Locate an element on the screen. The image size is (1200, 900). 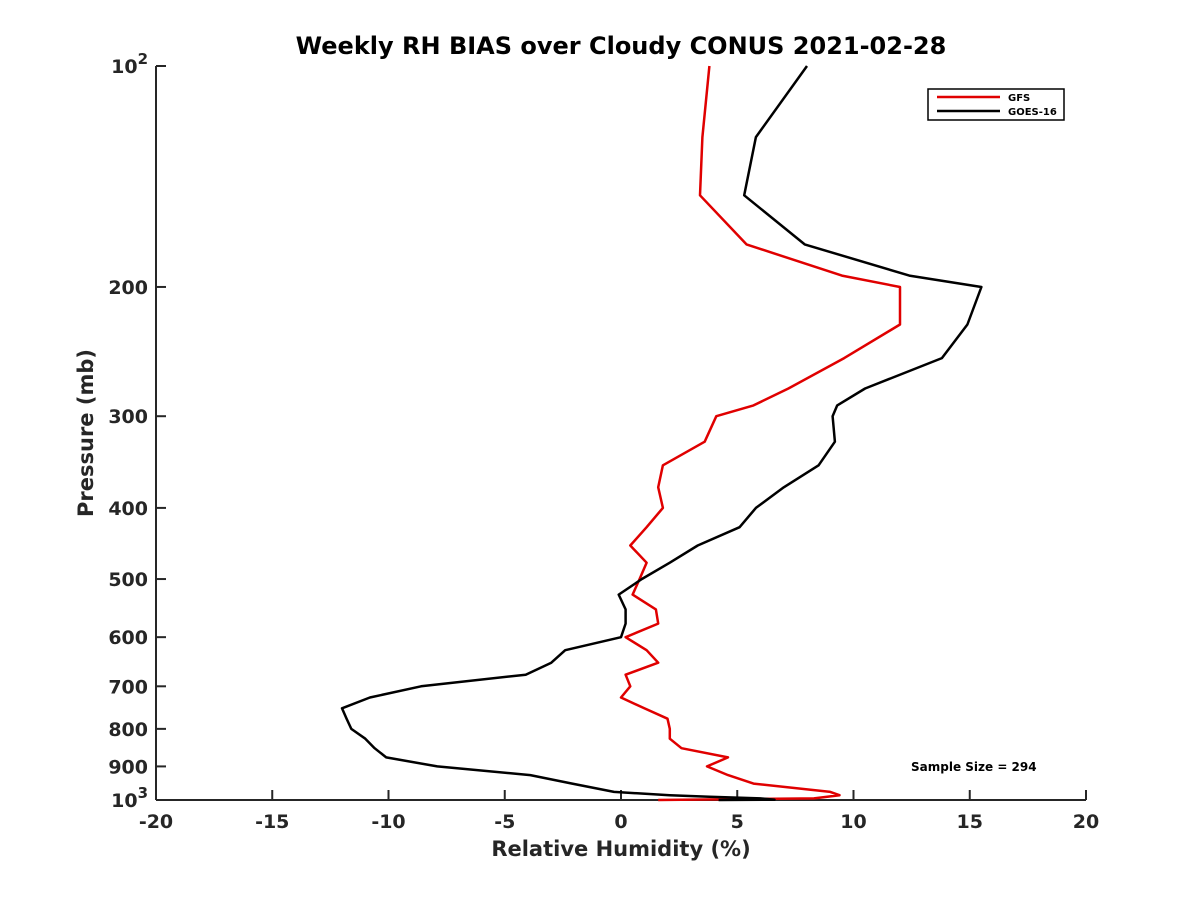
legend-box is located at coordinates (996, 104).